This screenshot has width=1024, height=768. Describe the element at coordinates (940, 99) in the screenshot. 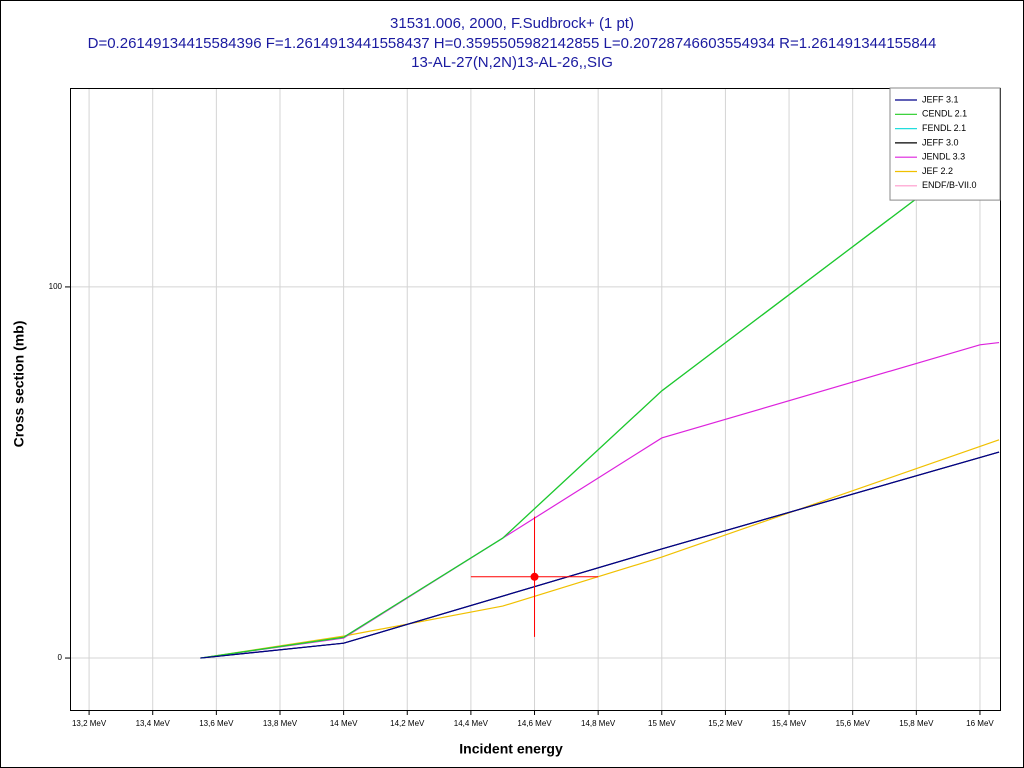

I see `legend-label: JEFF 3.1` at that location.